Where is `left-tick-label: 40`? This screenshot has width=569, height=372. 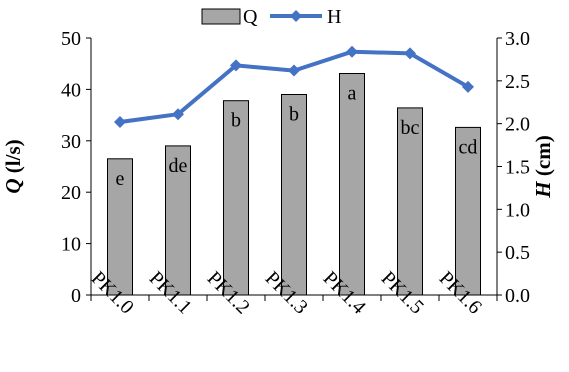 left-tick-label: 40 is located at coordinates (71, 90).